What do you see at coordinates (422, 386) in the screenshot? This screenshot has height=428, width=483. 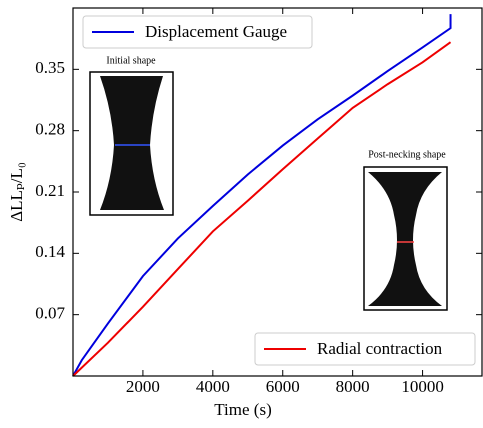 I see `x-tick-label: 10000` at bounding box center [422, 386].